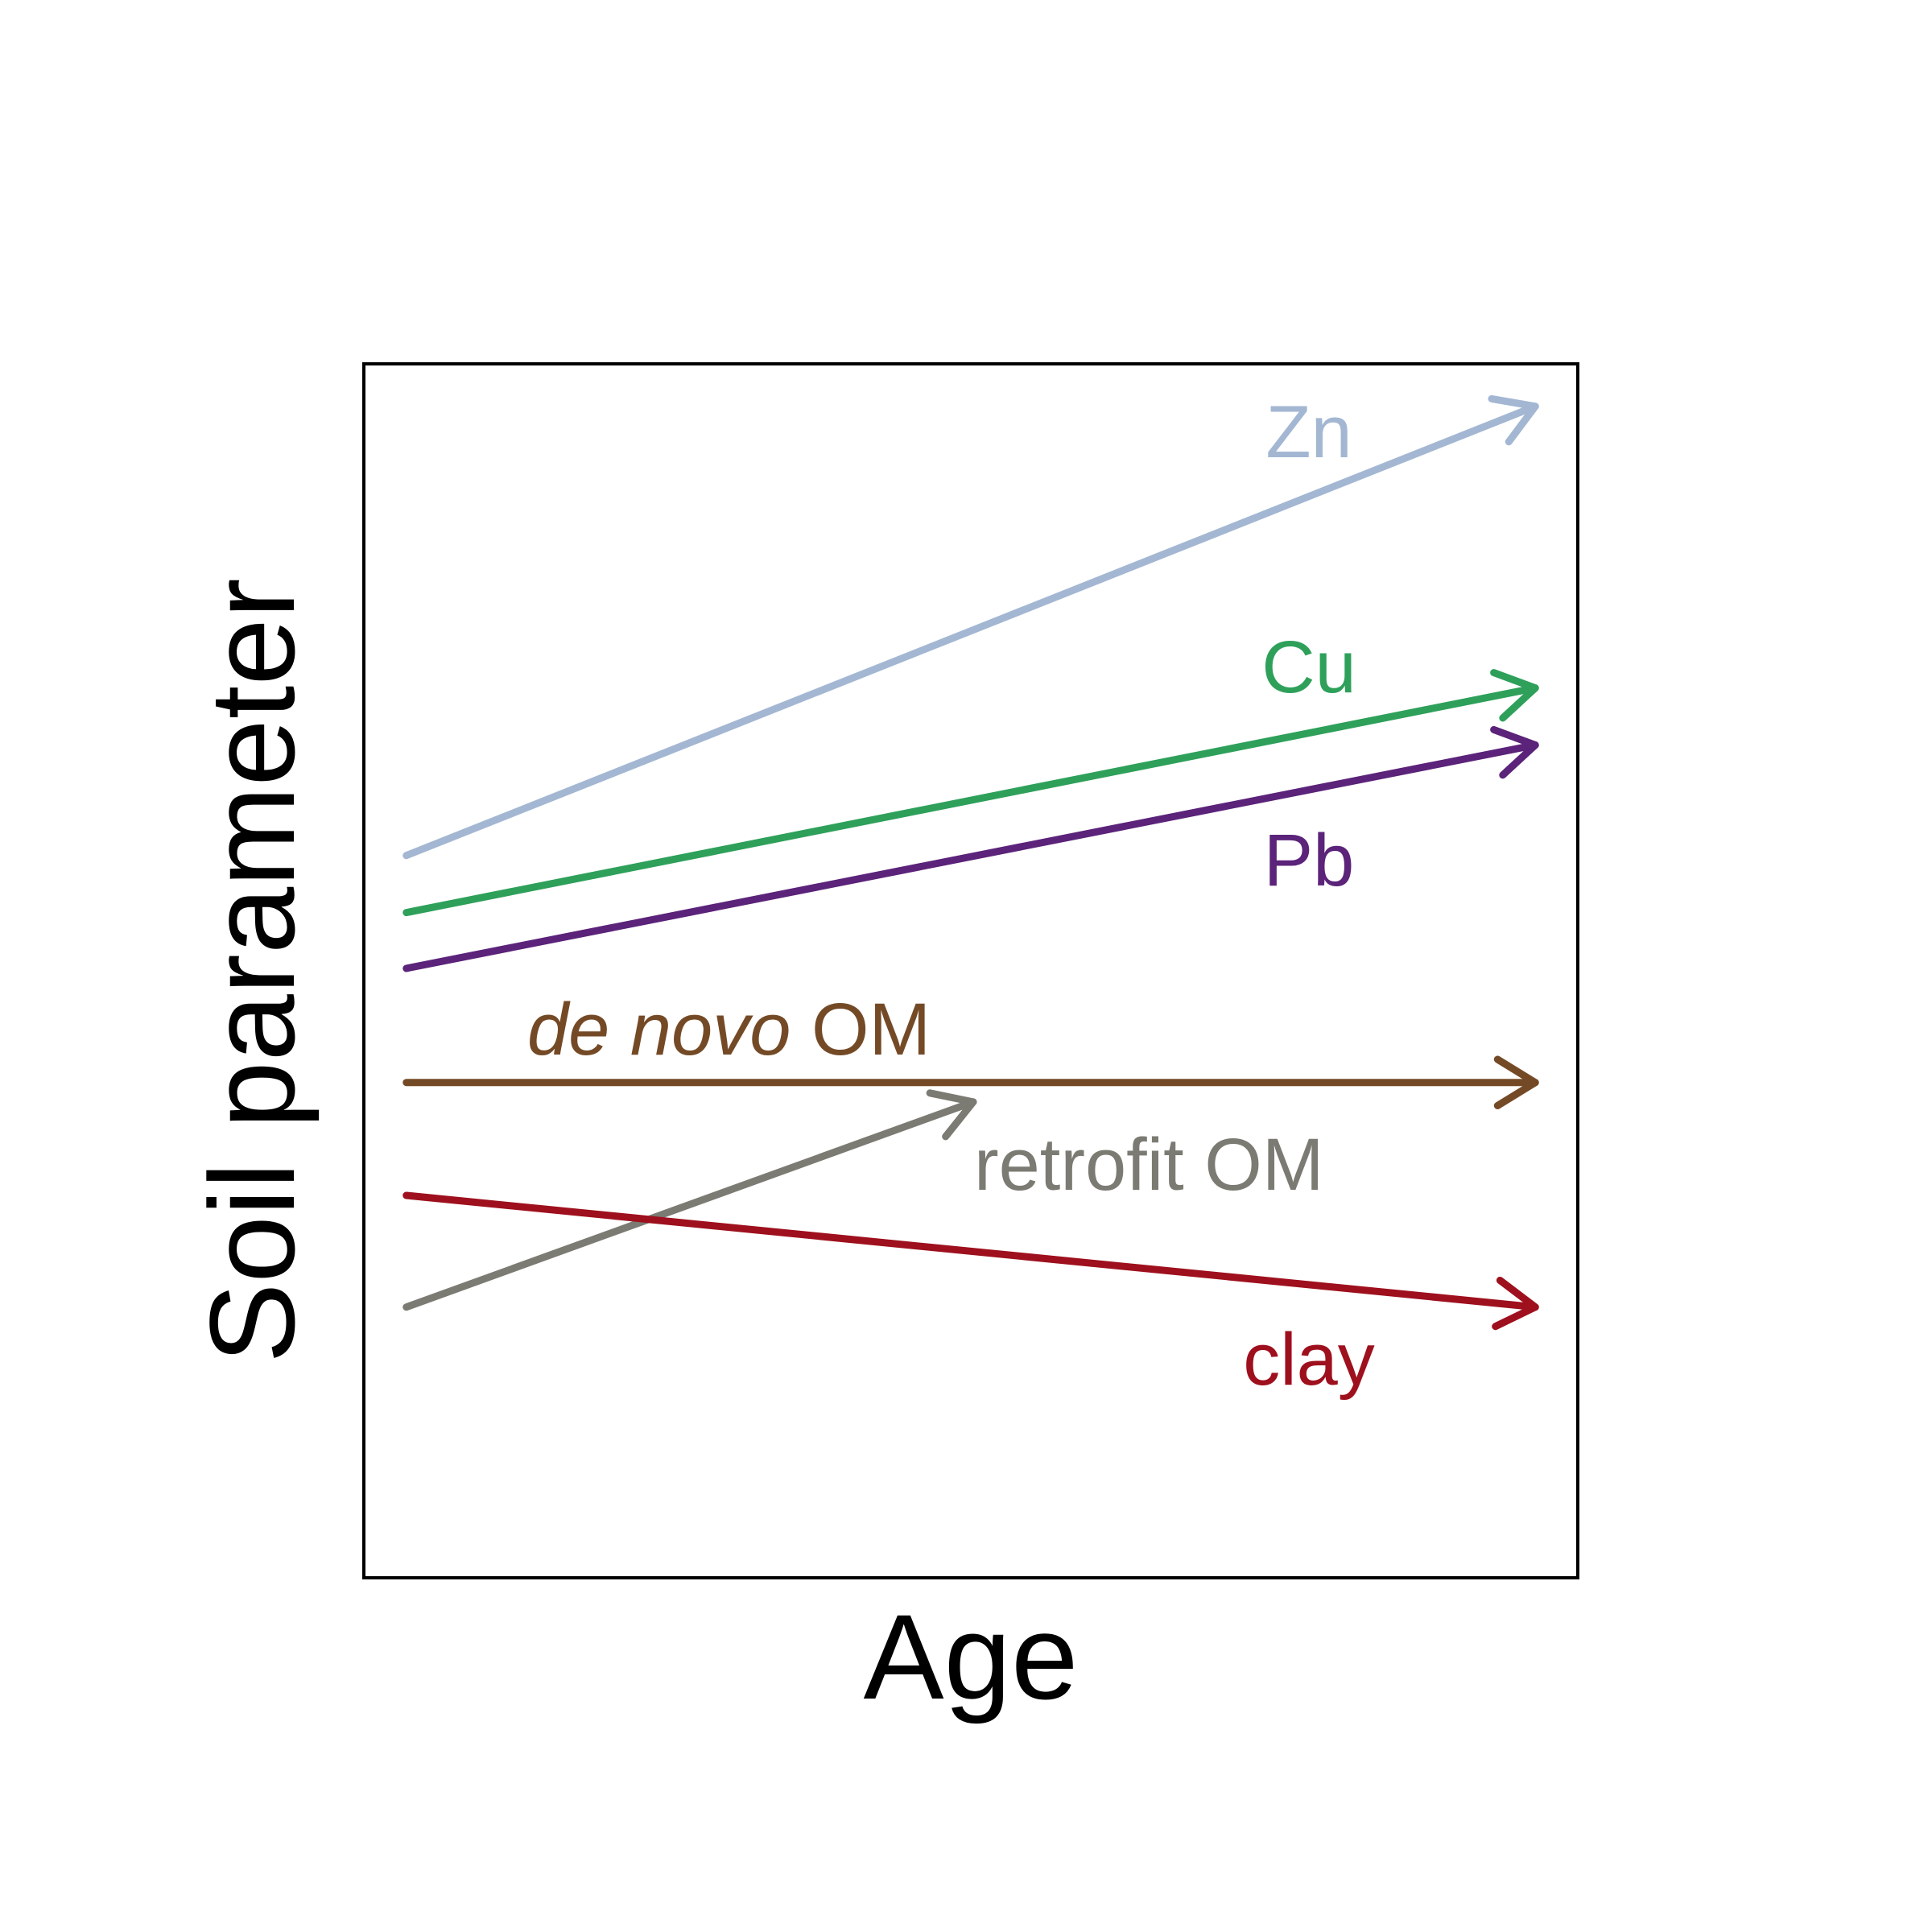  Describe the element at coordinates (1514, 752) in the screenshot. I see `arrowhead-pb` at that location.